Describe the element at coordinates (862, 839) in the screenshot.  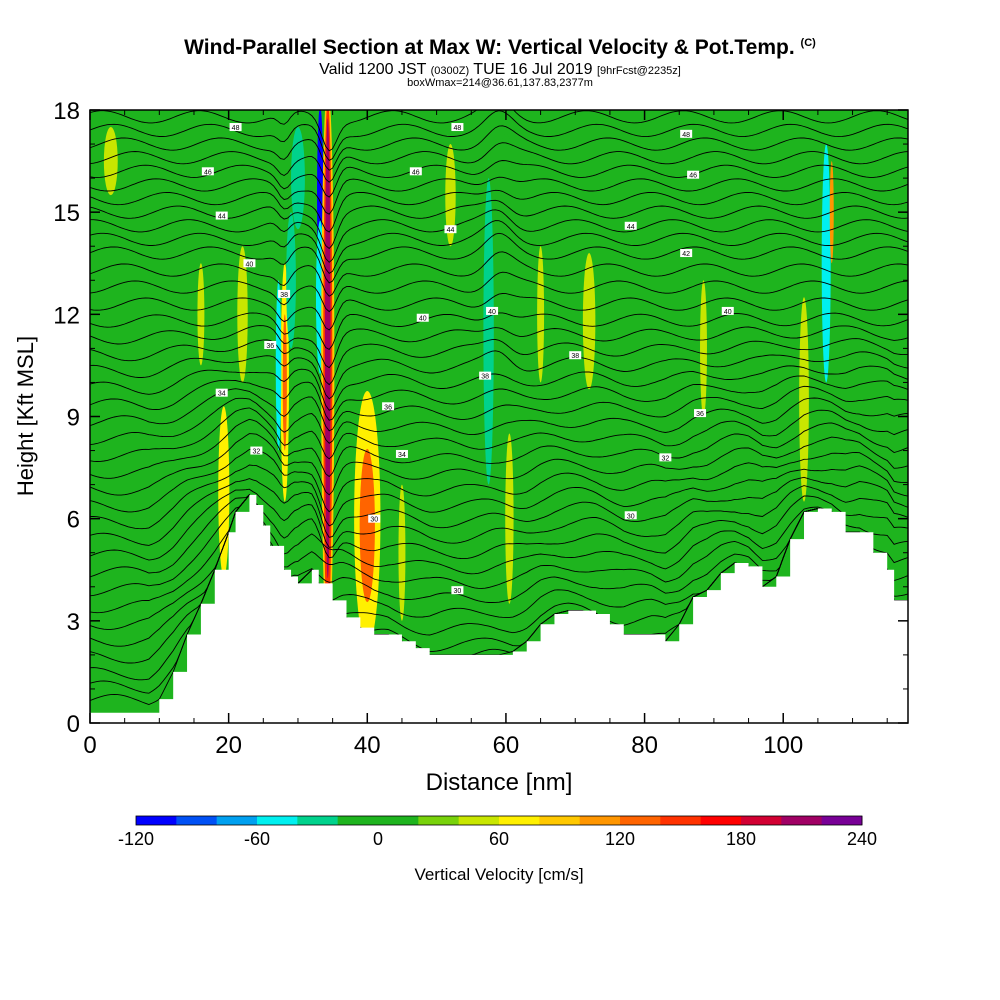
I see `colorbar-tick-label: 240` at that location.